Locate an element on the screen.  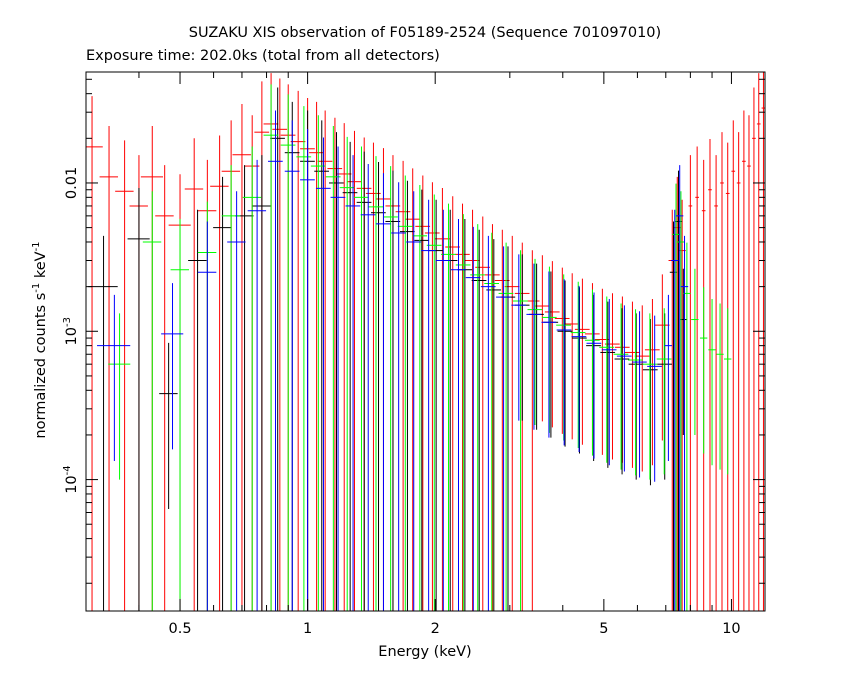
y-axis-label-sup1: -1 is located at coordinates (36, 288).